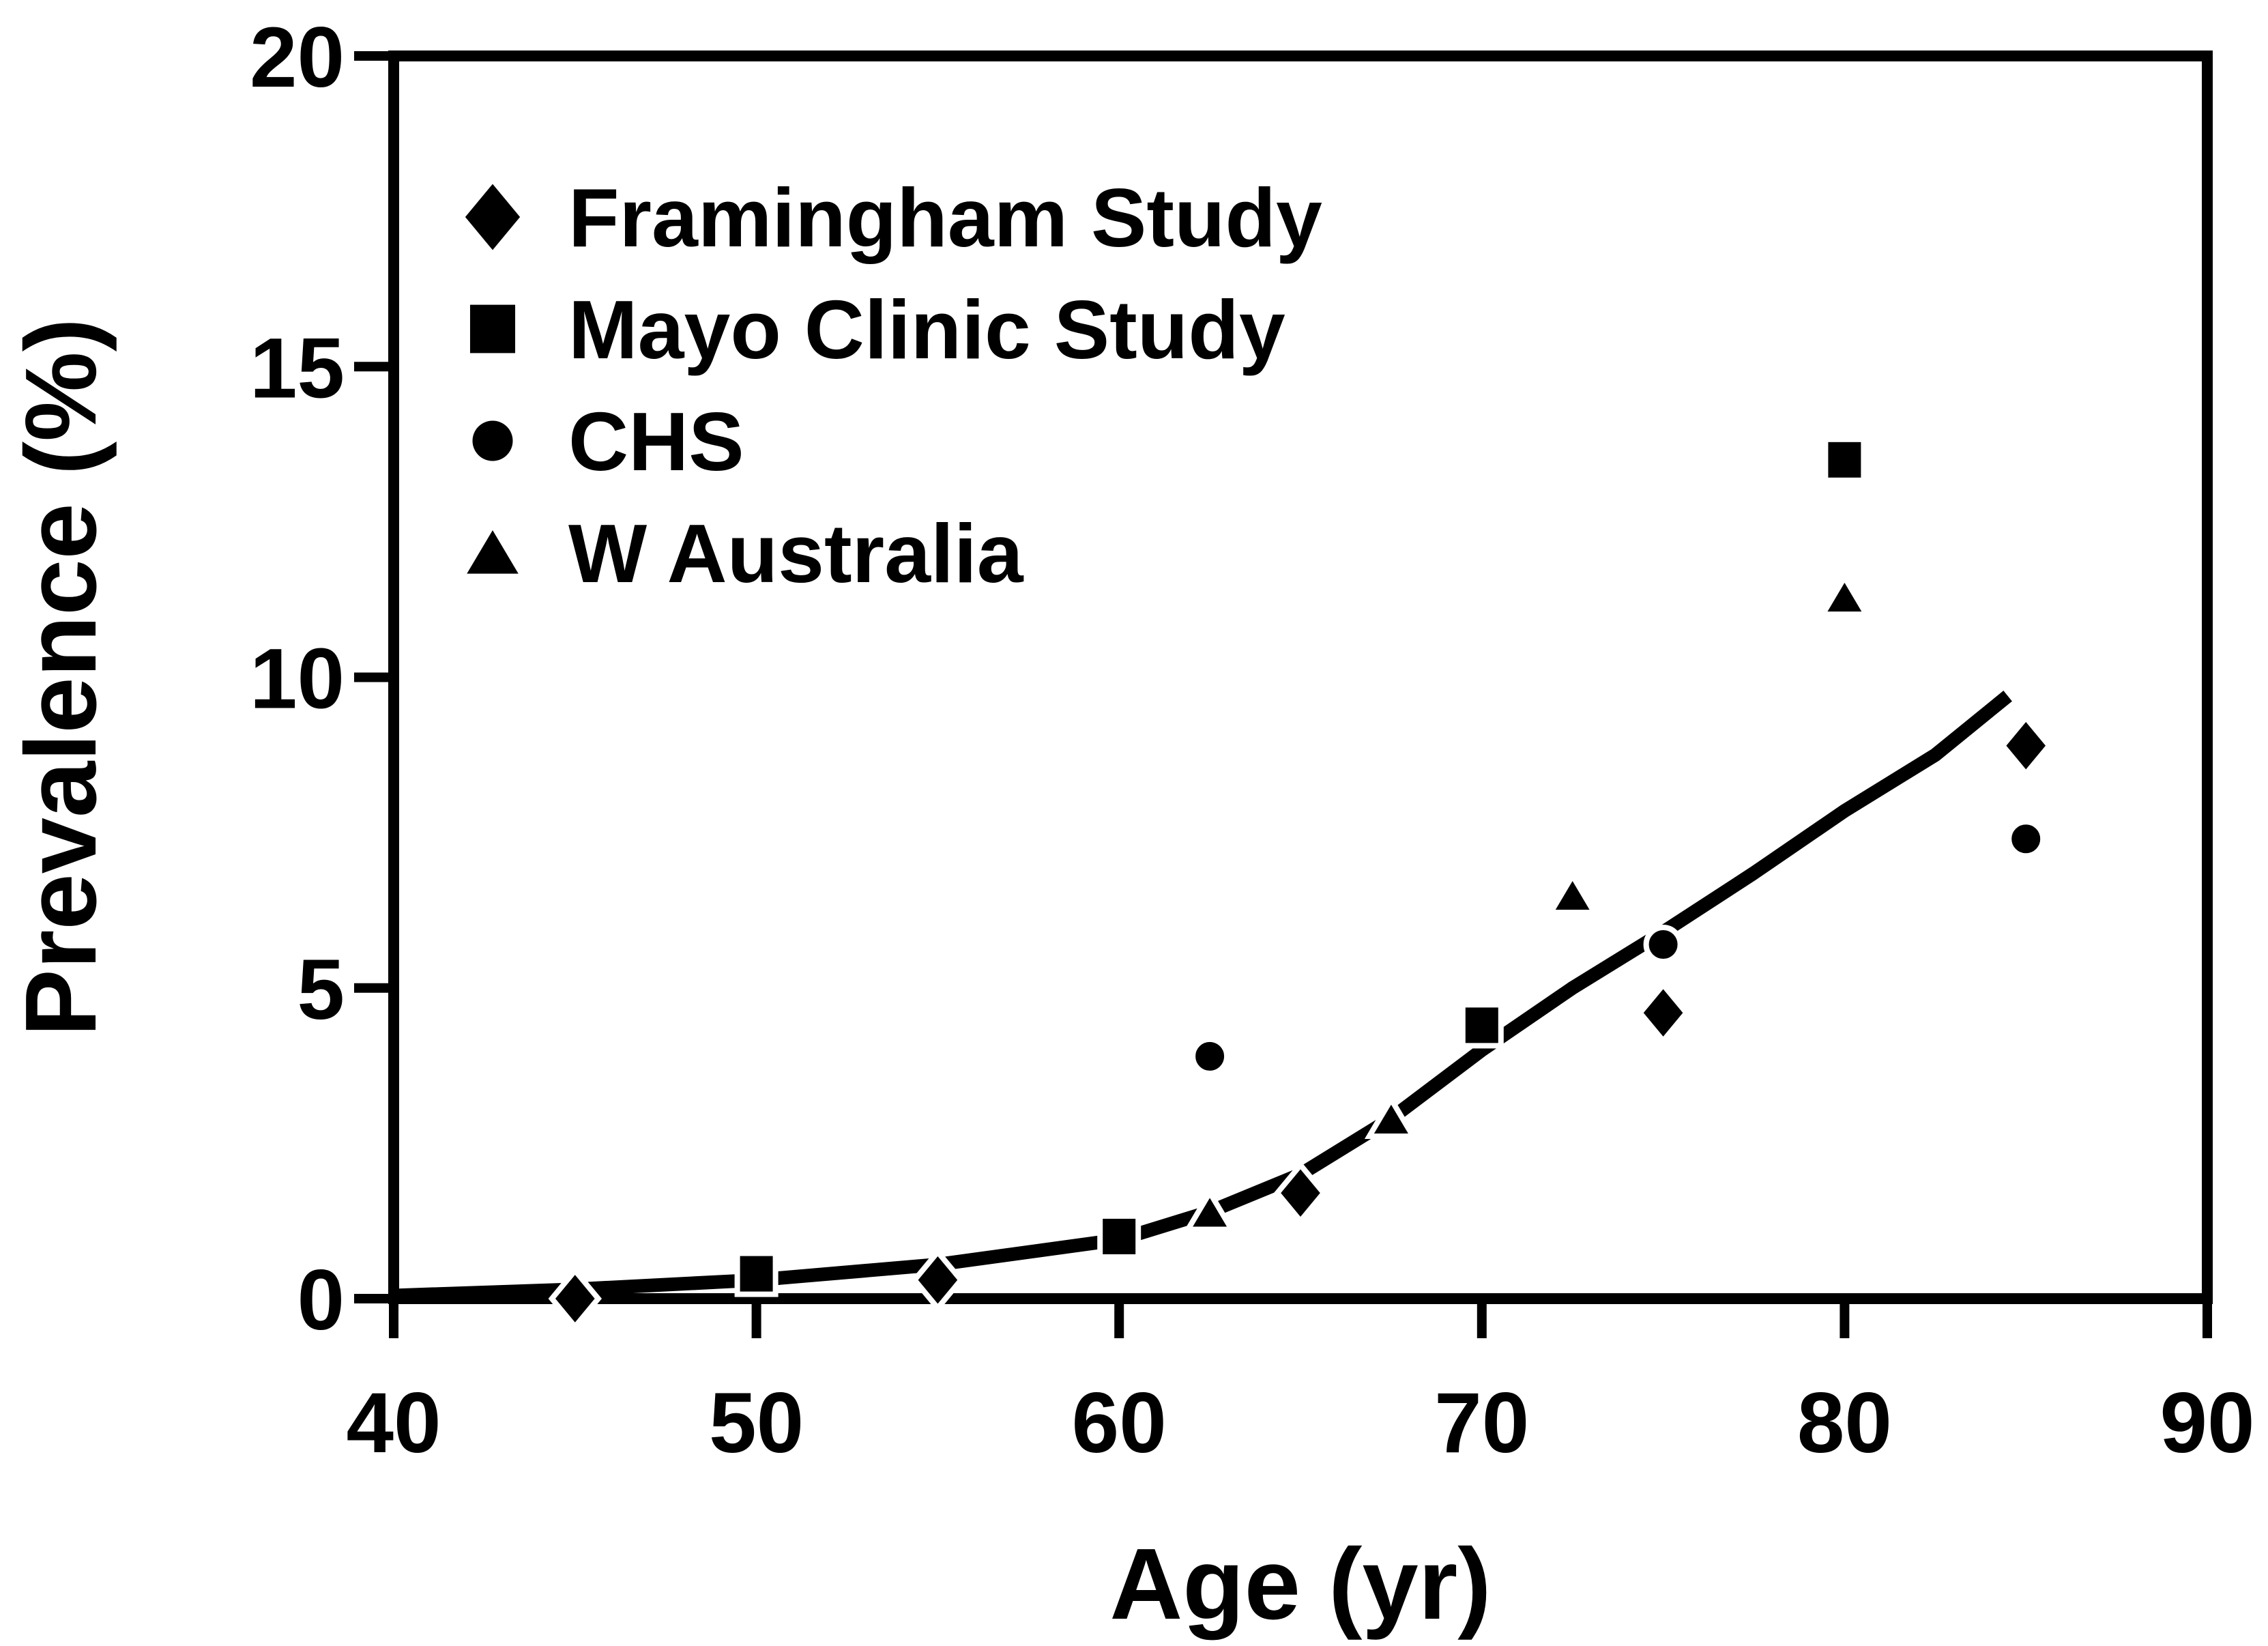 The image size is (2268, 1646). I want to click on legend-item: W Australia, so click(745, 553).